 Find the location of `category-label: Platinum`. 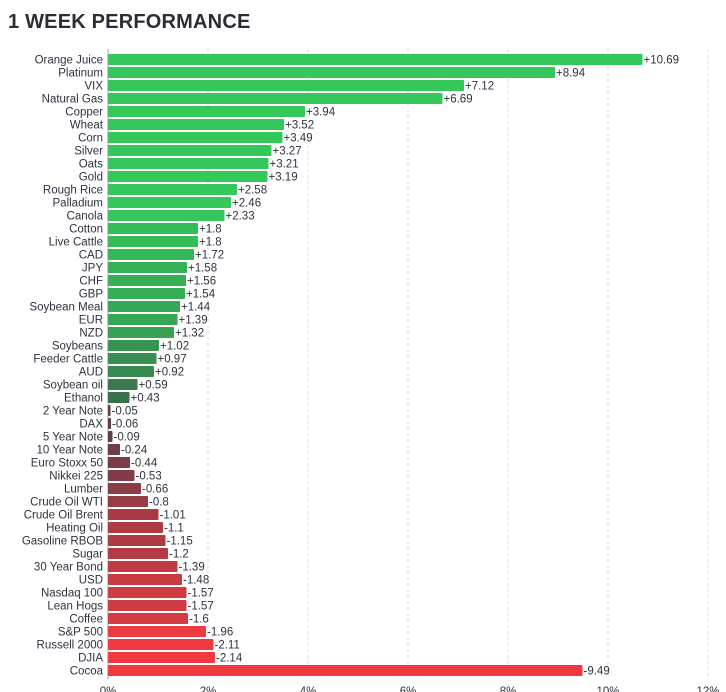

category-label: Platinum is located at coordinates (80, 74).